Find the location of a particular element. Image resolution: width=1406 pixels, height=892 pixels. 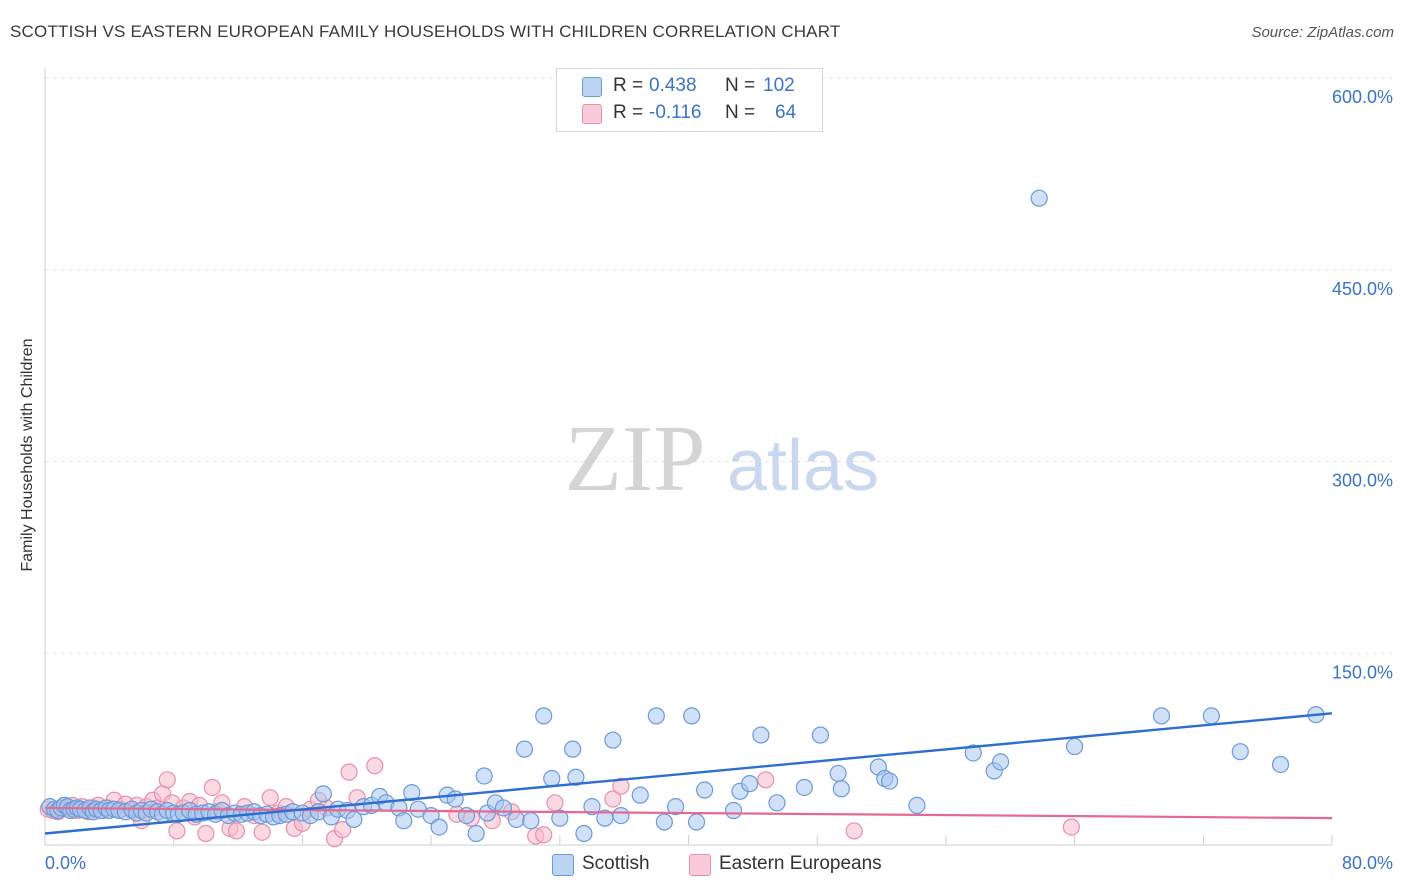

y-tick-label: 600.0% is located at coordinates (1362, 97).